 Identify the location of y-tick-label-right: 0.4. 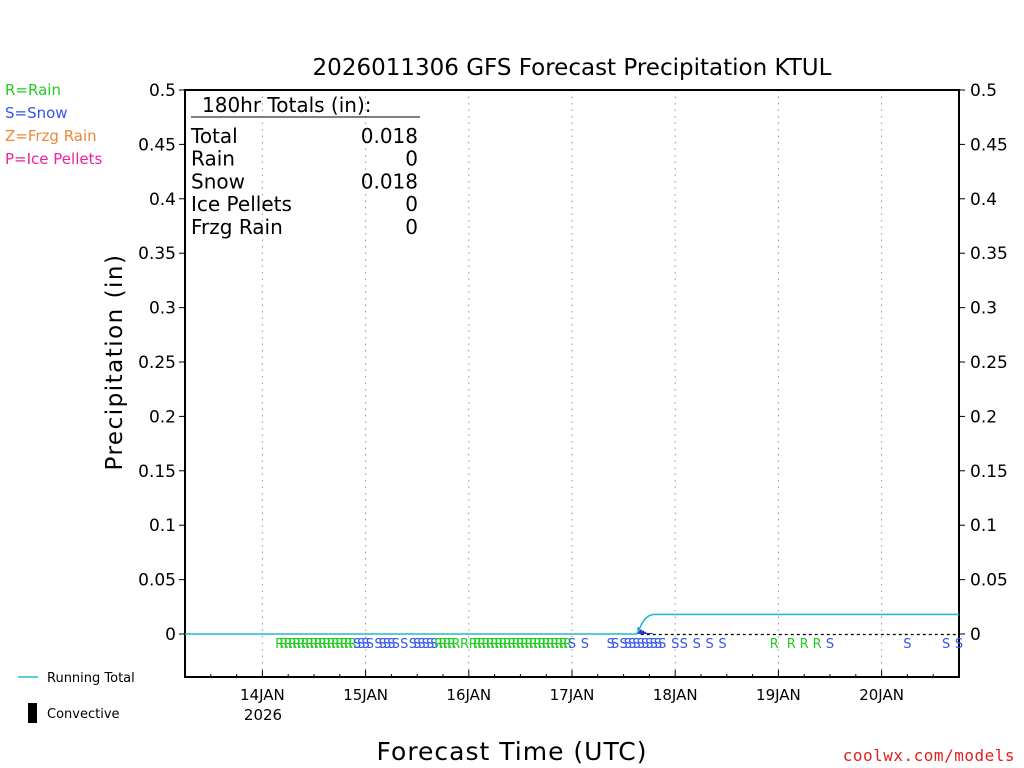
(983, 200).